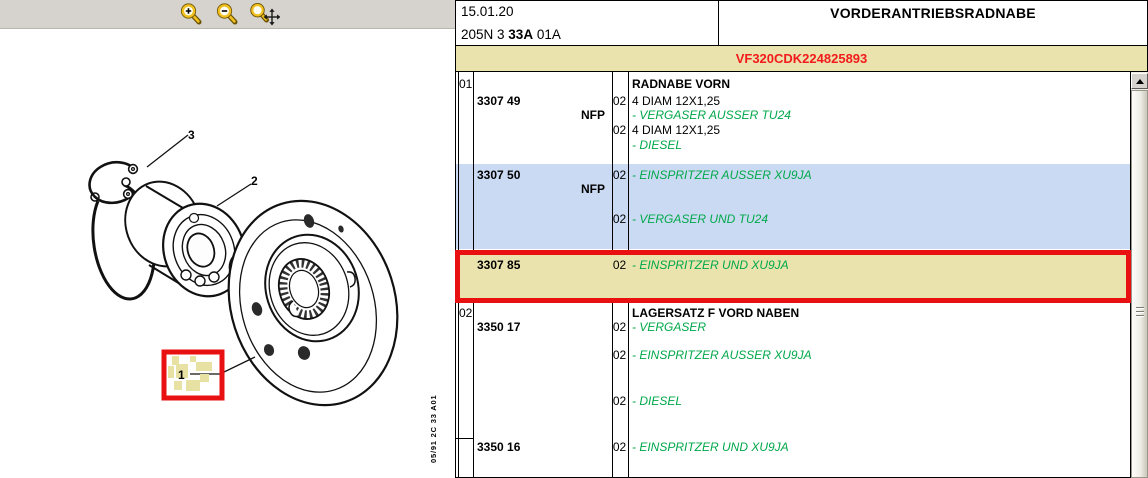 The width and height of the screenshot is (1148, 478). Describe the element at coordinates (254, 181) in the screenshot. I see `callout-label-2: 2` at that location.